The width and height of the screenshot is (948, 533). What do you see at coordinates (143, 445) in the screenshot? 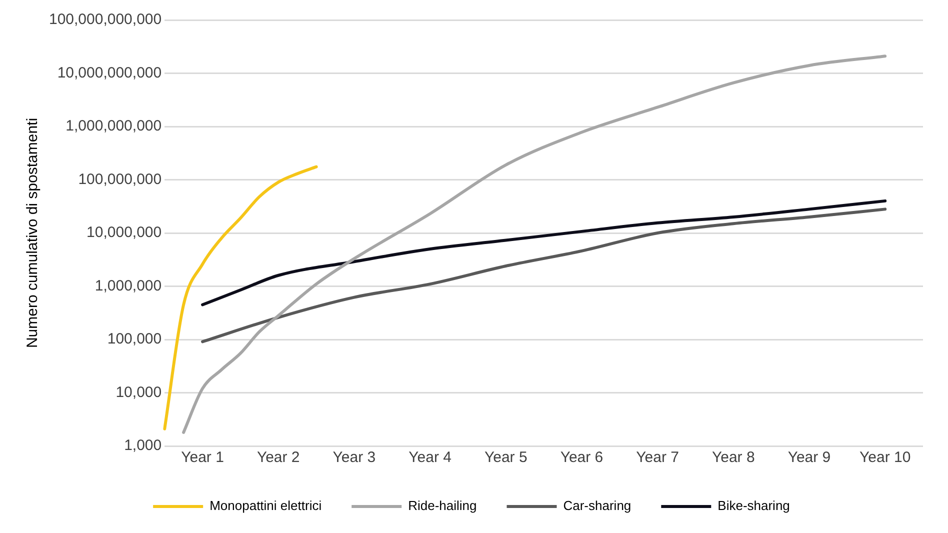
I see `y-tick-label: 1,000` at bounding box center [143, 445].